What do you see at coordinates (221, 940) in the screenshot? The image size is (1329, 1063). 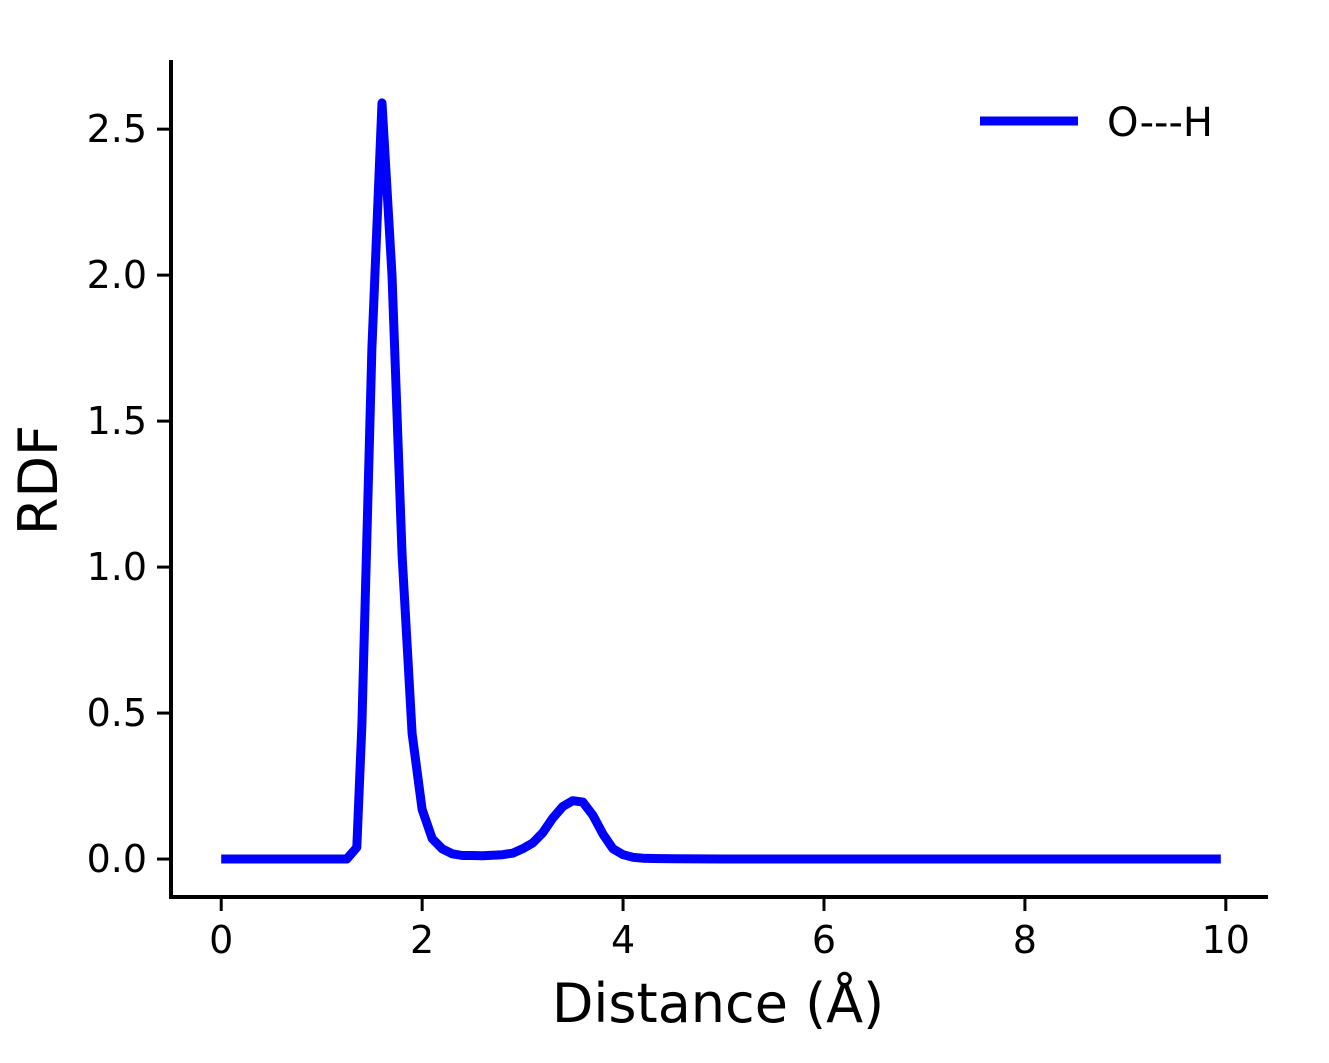 I see `x-tick-label: 0` at bounding box center [221, 940].